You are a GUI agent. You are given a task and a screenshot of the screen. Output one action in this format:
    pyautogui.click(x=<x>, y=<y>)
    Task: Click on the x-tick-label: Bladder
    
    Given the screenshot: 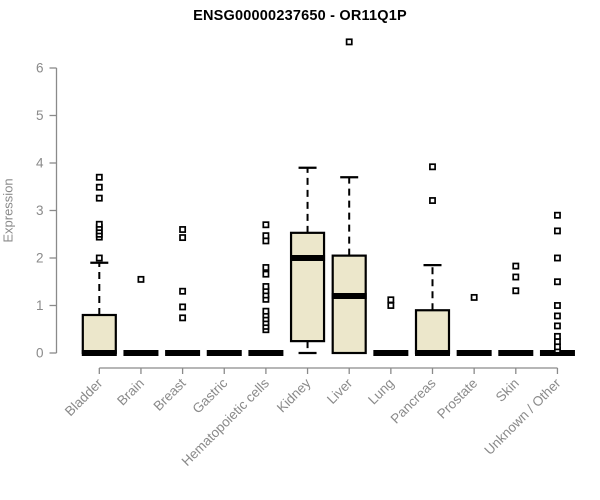 What is the action you would take?
    pyautogui.click(x=84, y=397)
    